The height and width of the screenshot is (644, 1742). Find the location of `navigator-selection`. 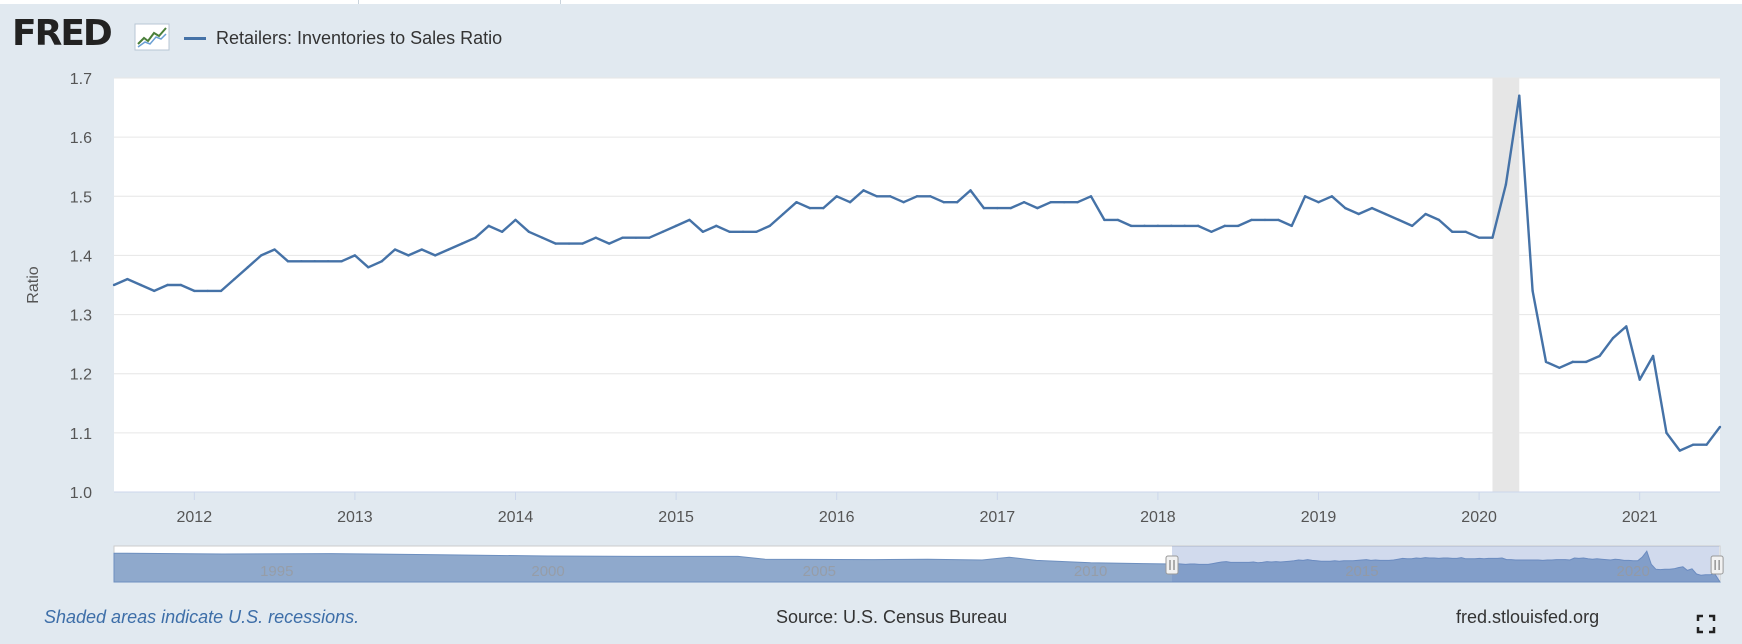

navigator-selection is located at coordinates (1446, 564).